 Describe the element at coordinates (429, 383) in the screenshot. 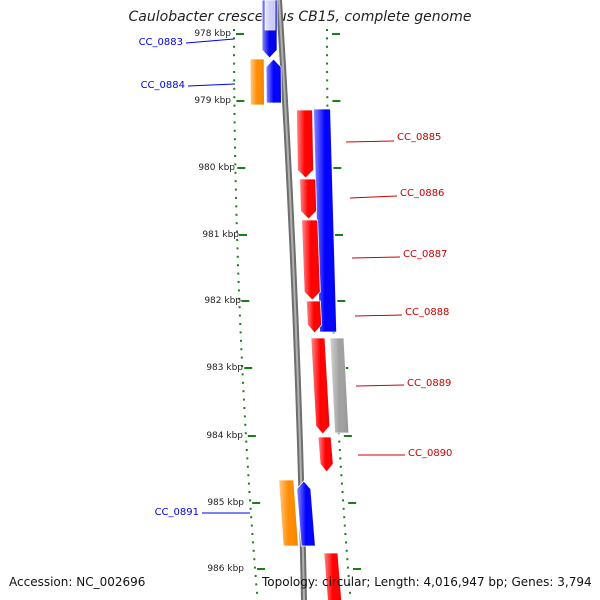

I see `gene-label: CC_0889` at that location.